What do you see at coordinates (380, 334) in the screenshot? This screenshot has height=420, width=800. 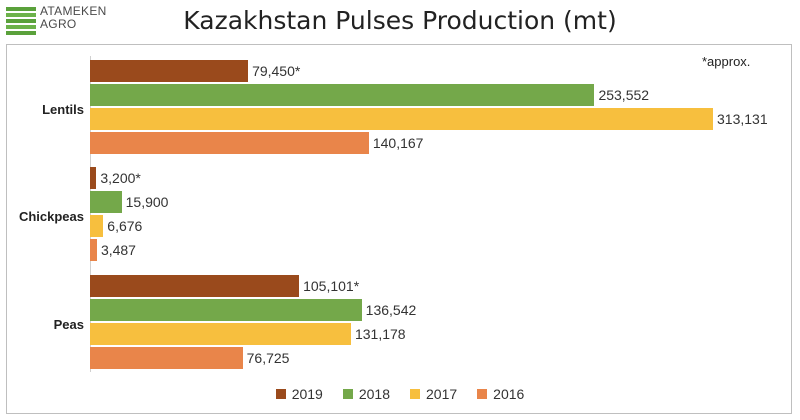 I see `data-label-peas-2017: 131,178` at bounding box center [380, 334].